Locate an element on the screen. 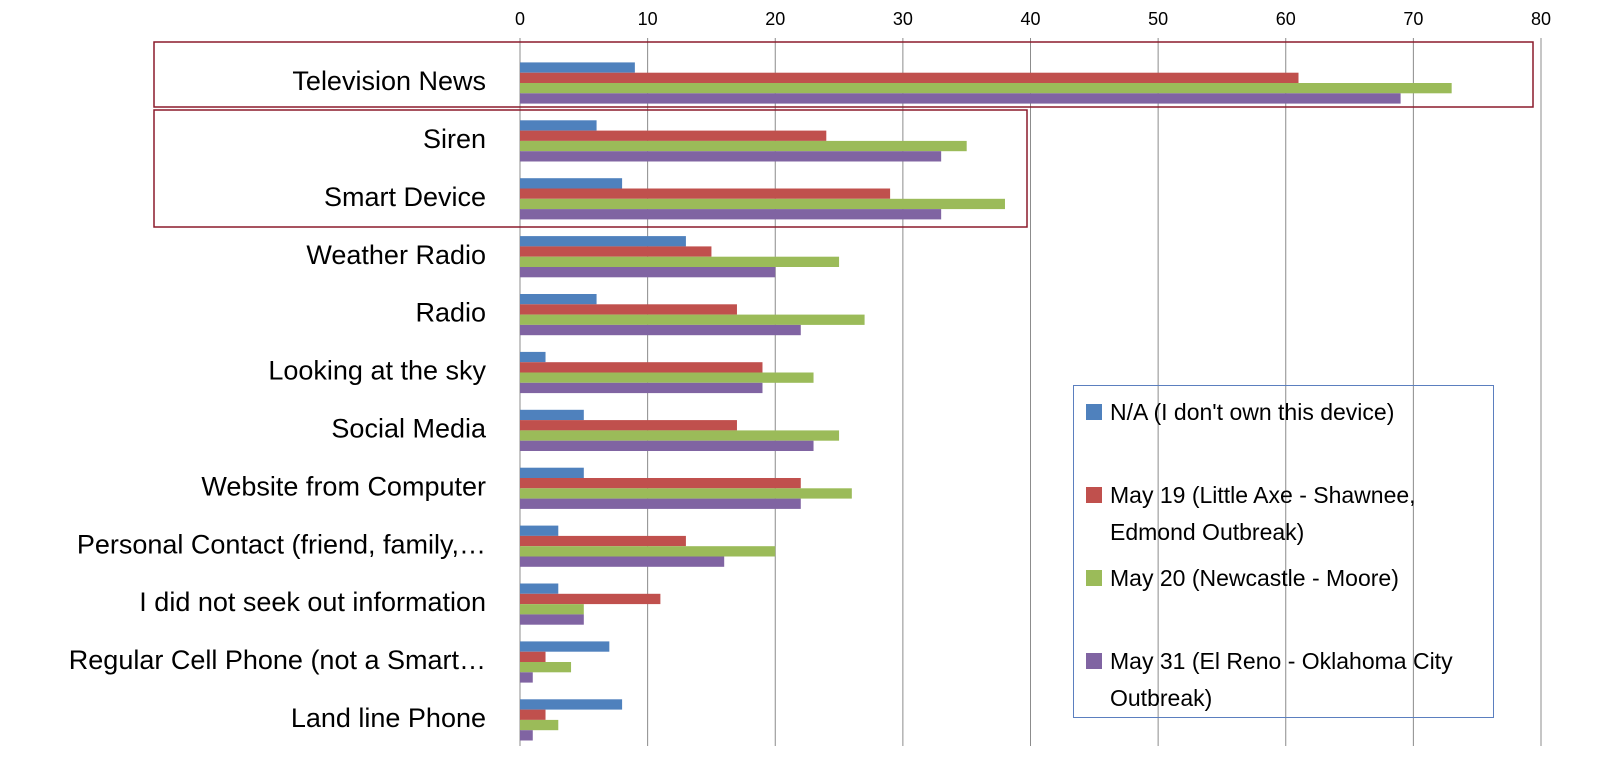  y-tick-label: Social Media is located at coordinates (409, 429).